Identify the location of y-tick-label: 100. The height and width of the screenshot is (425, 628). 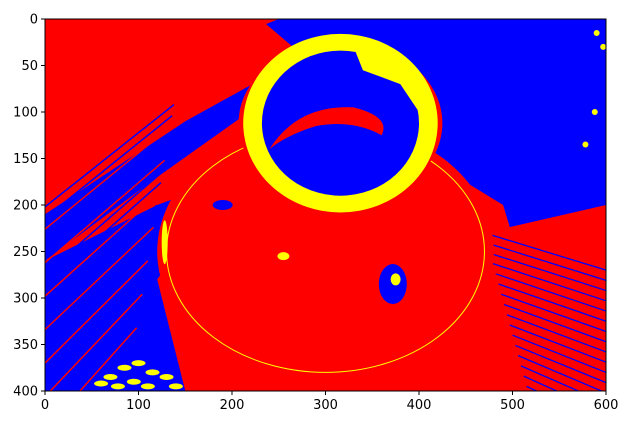
(25, 113).